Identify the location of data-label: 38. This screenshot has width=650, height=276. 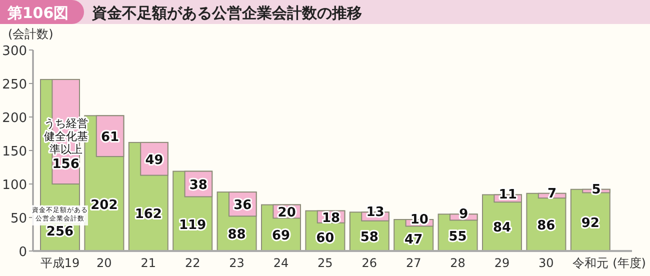
(198, 185).